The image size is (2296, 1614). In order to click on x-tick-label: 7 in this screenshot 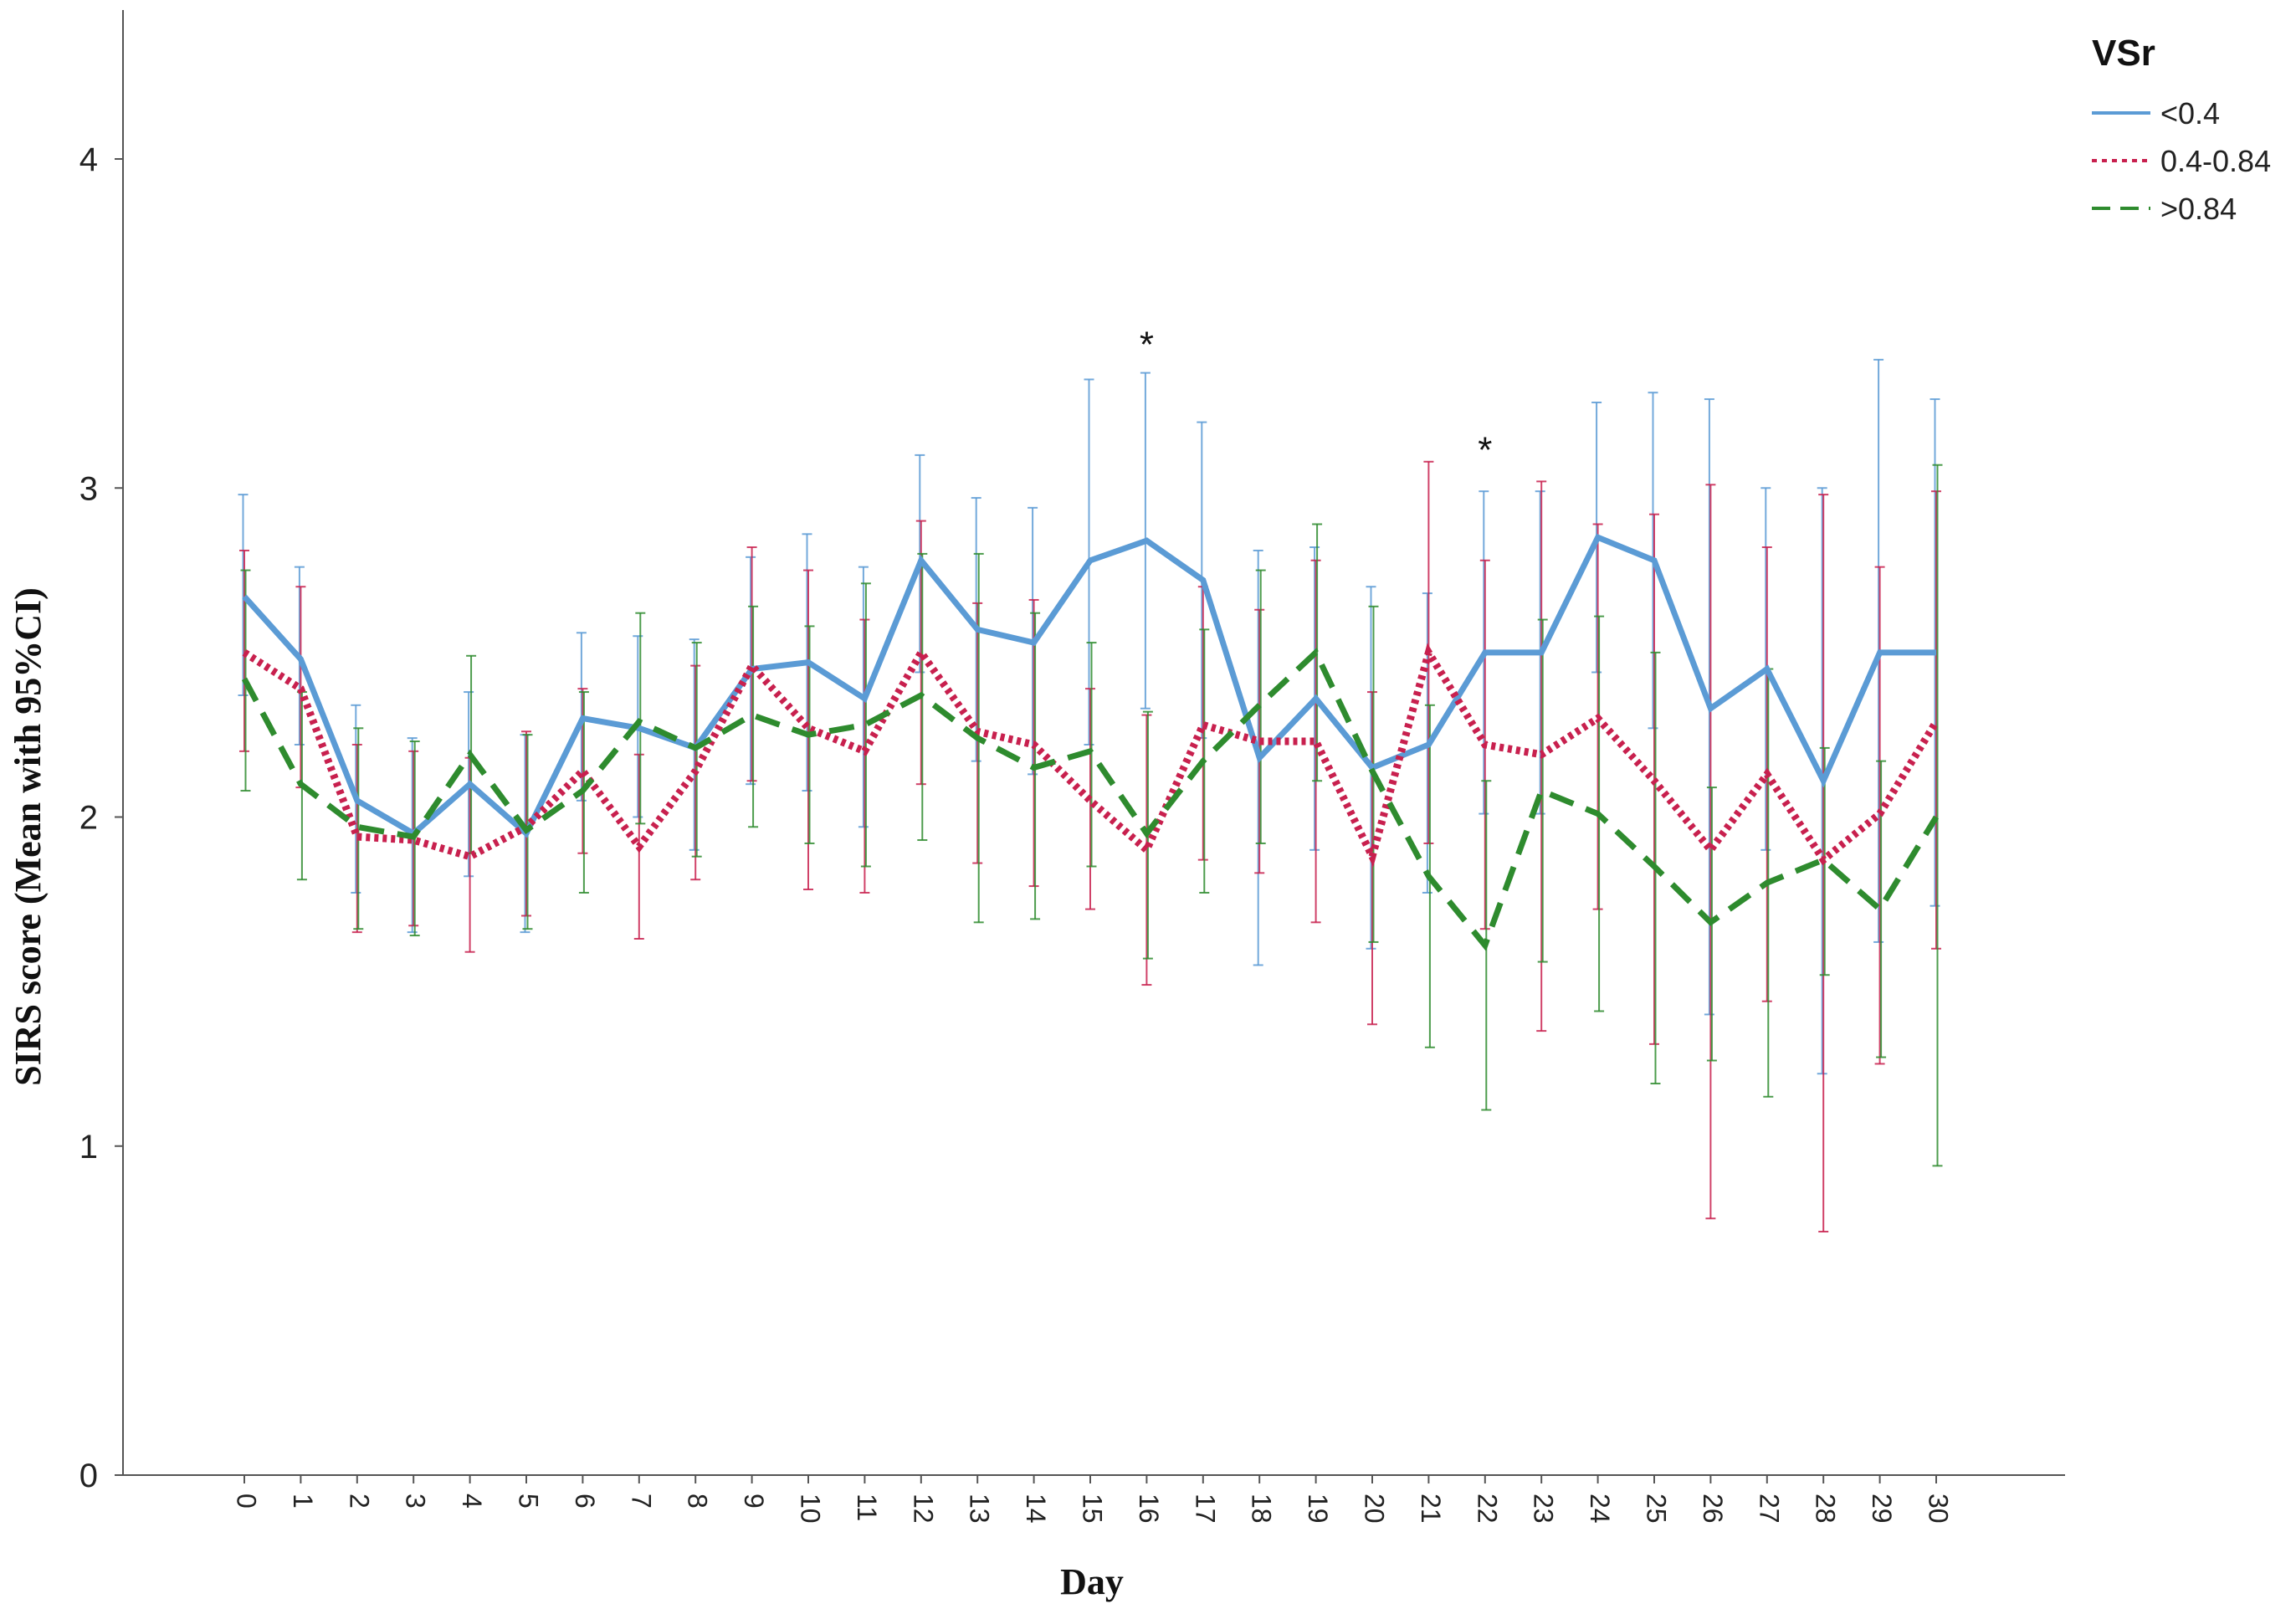, I will do `click(641, 1501)`.